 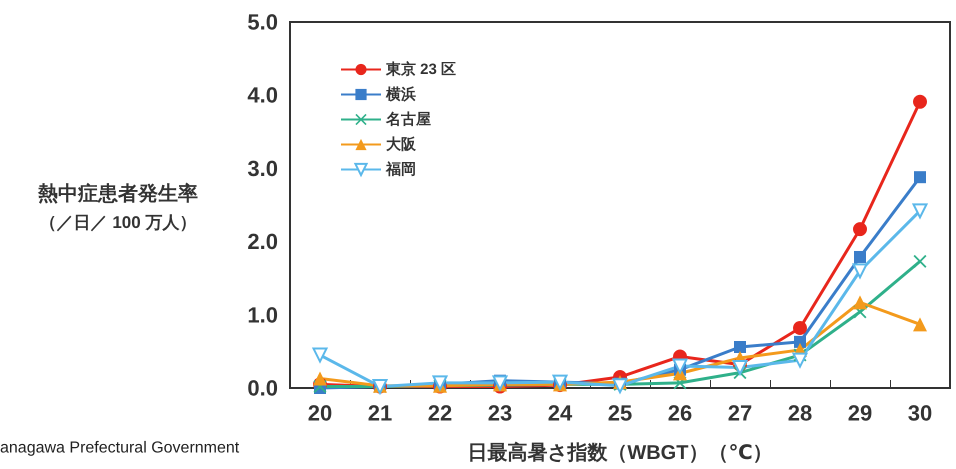 What do you see at coordinates (920, 413) in the screenshot?
I see `x-tick-label: 30` at bounding box center [920, 413].